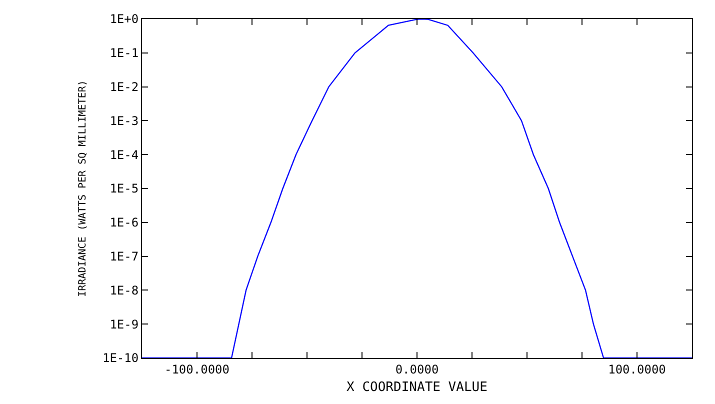 Image resolution: width=715 pixels, height=404 pixels. What do you see at coordinates (124, 290) in the screenshot?
I see `y-tick-label: 1E-8` at bounding box center [124, 290].